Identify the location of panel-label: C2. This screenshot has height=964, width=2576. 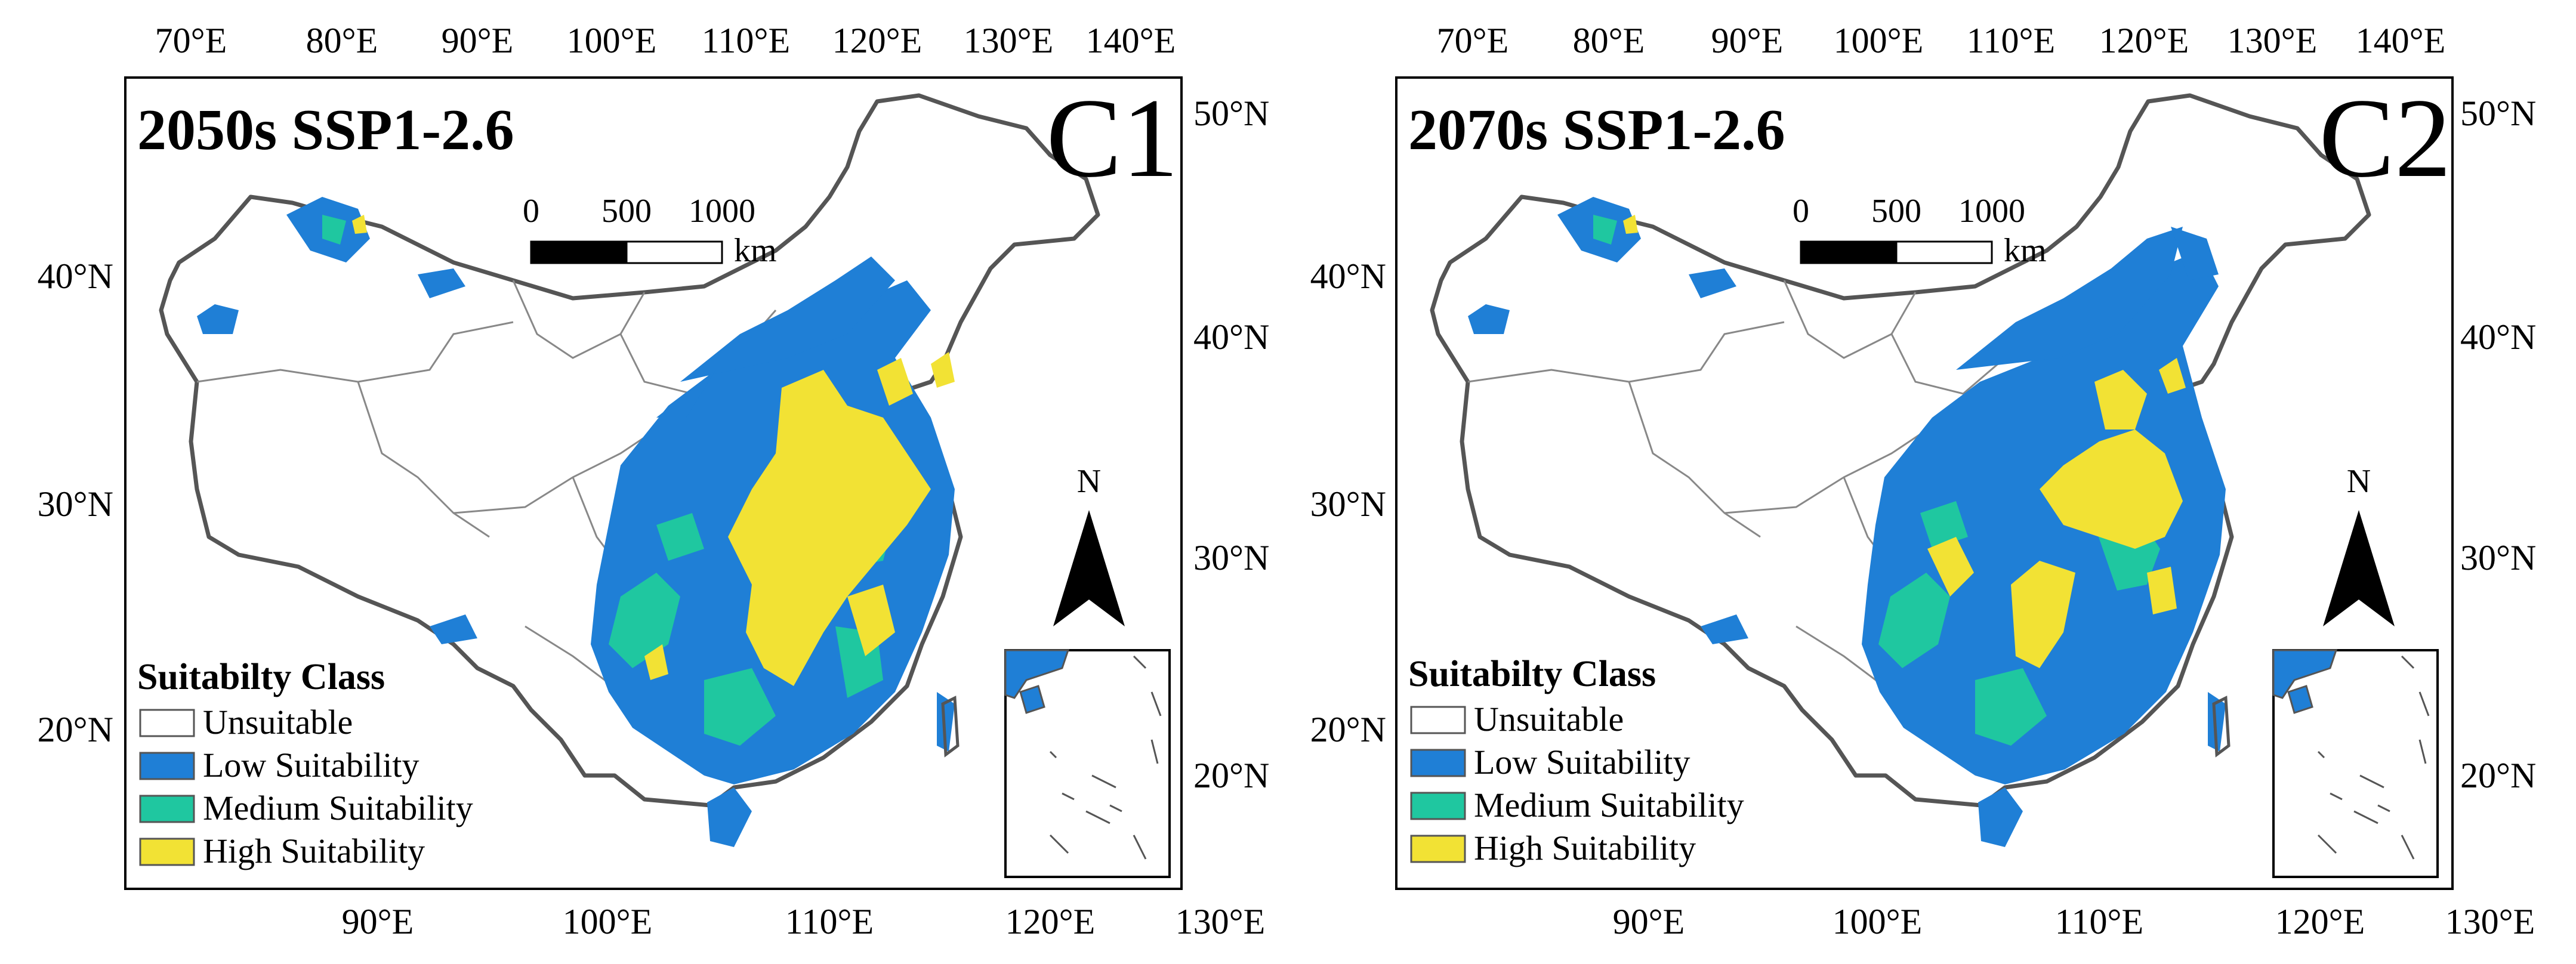
(2385, 138).